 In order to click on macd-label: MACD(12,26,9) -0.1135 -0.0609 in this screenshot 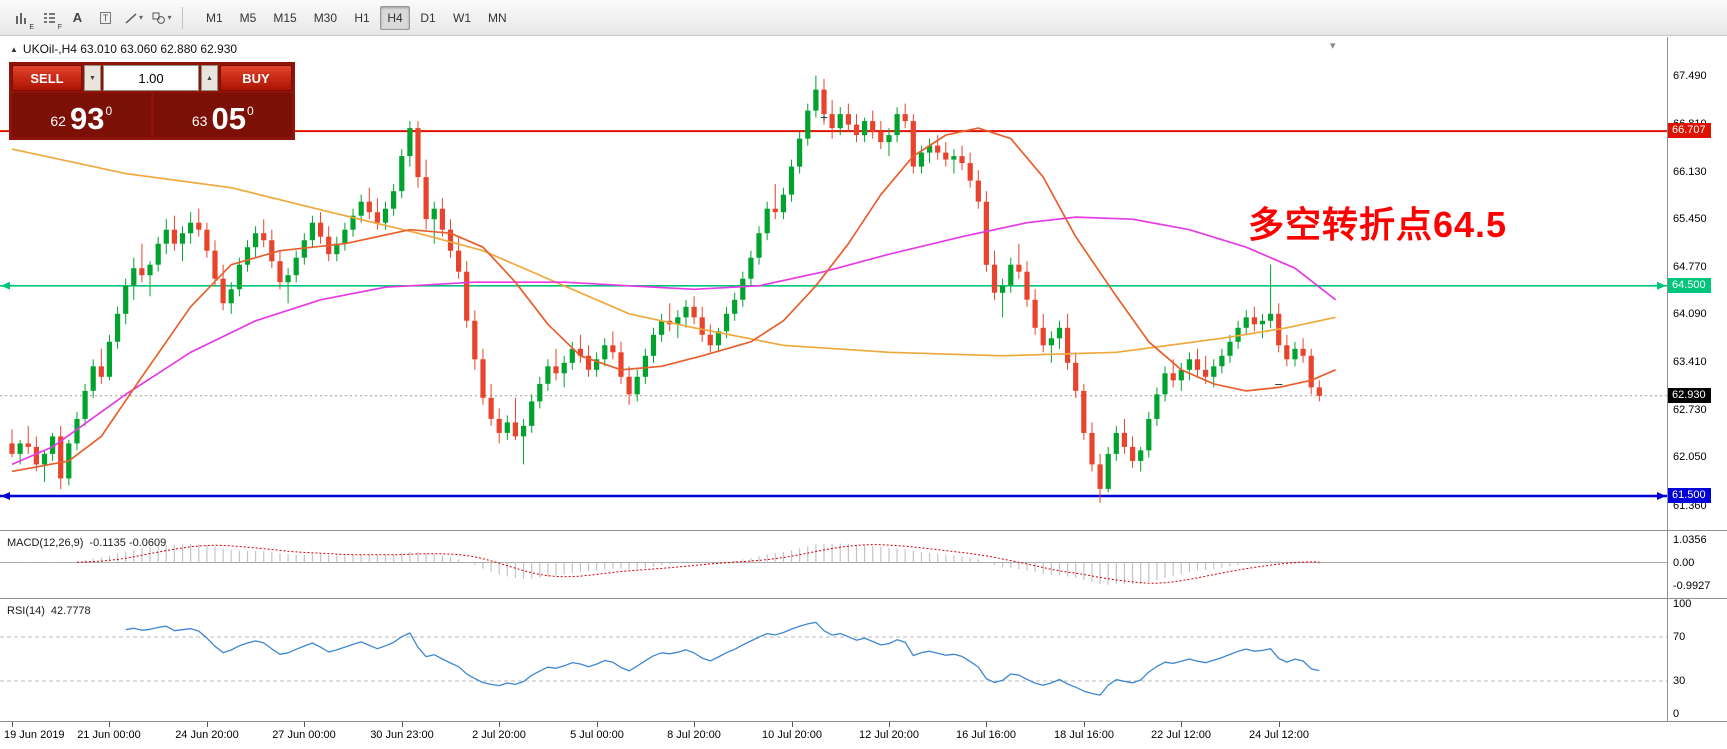, I will do `click(86, 543)`.